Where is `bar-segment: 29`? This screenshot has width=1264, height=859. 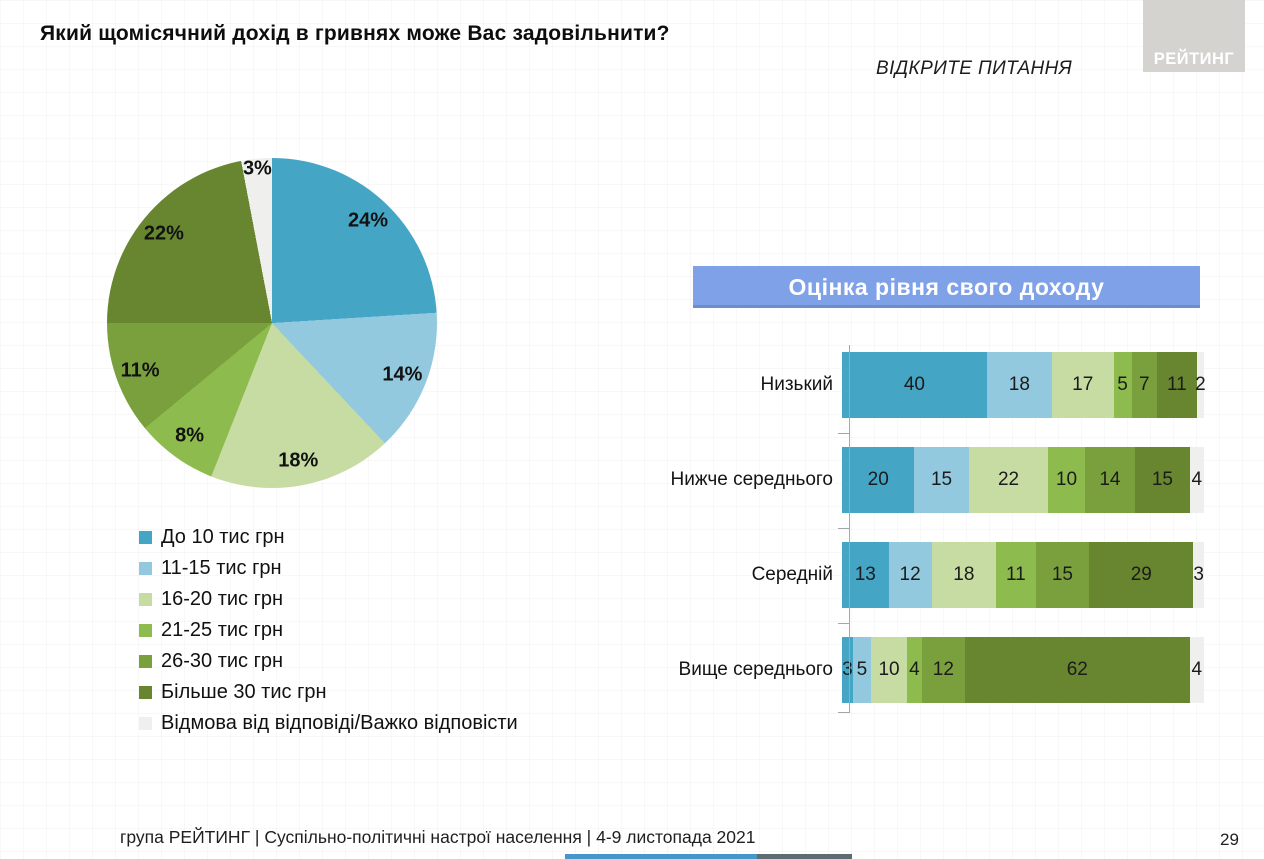 bar-segment: 29 is located at coordinates (1141, 575).